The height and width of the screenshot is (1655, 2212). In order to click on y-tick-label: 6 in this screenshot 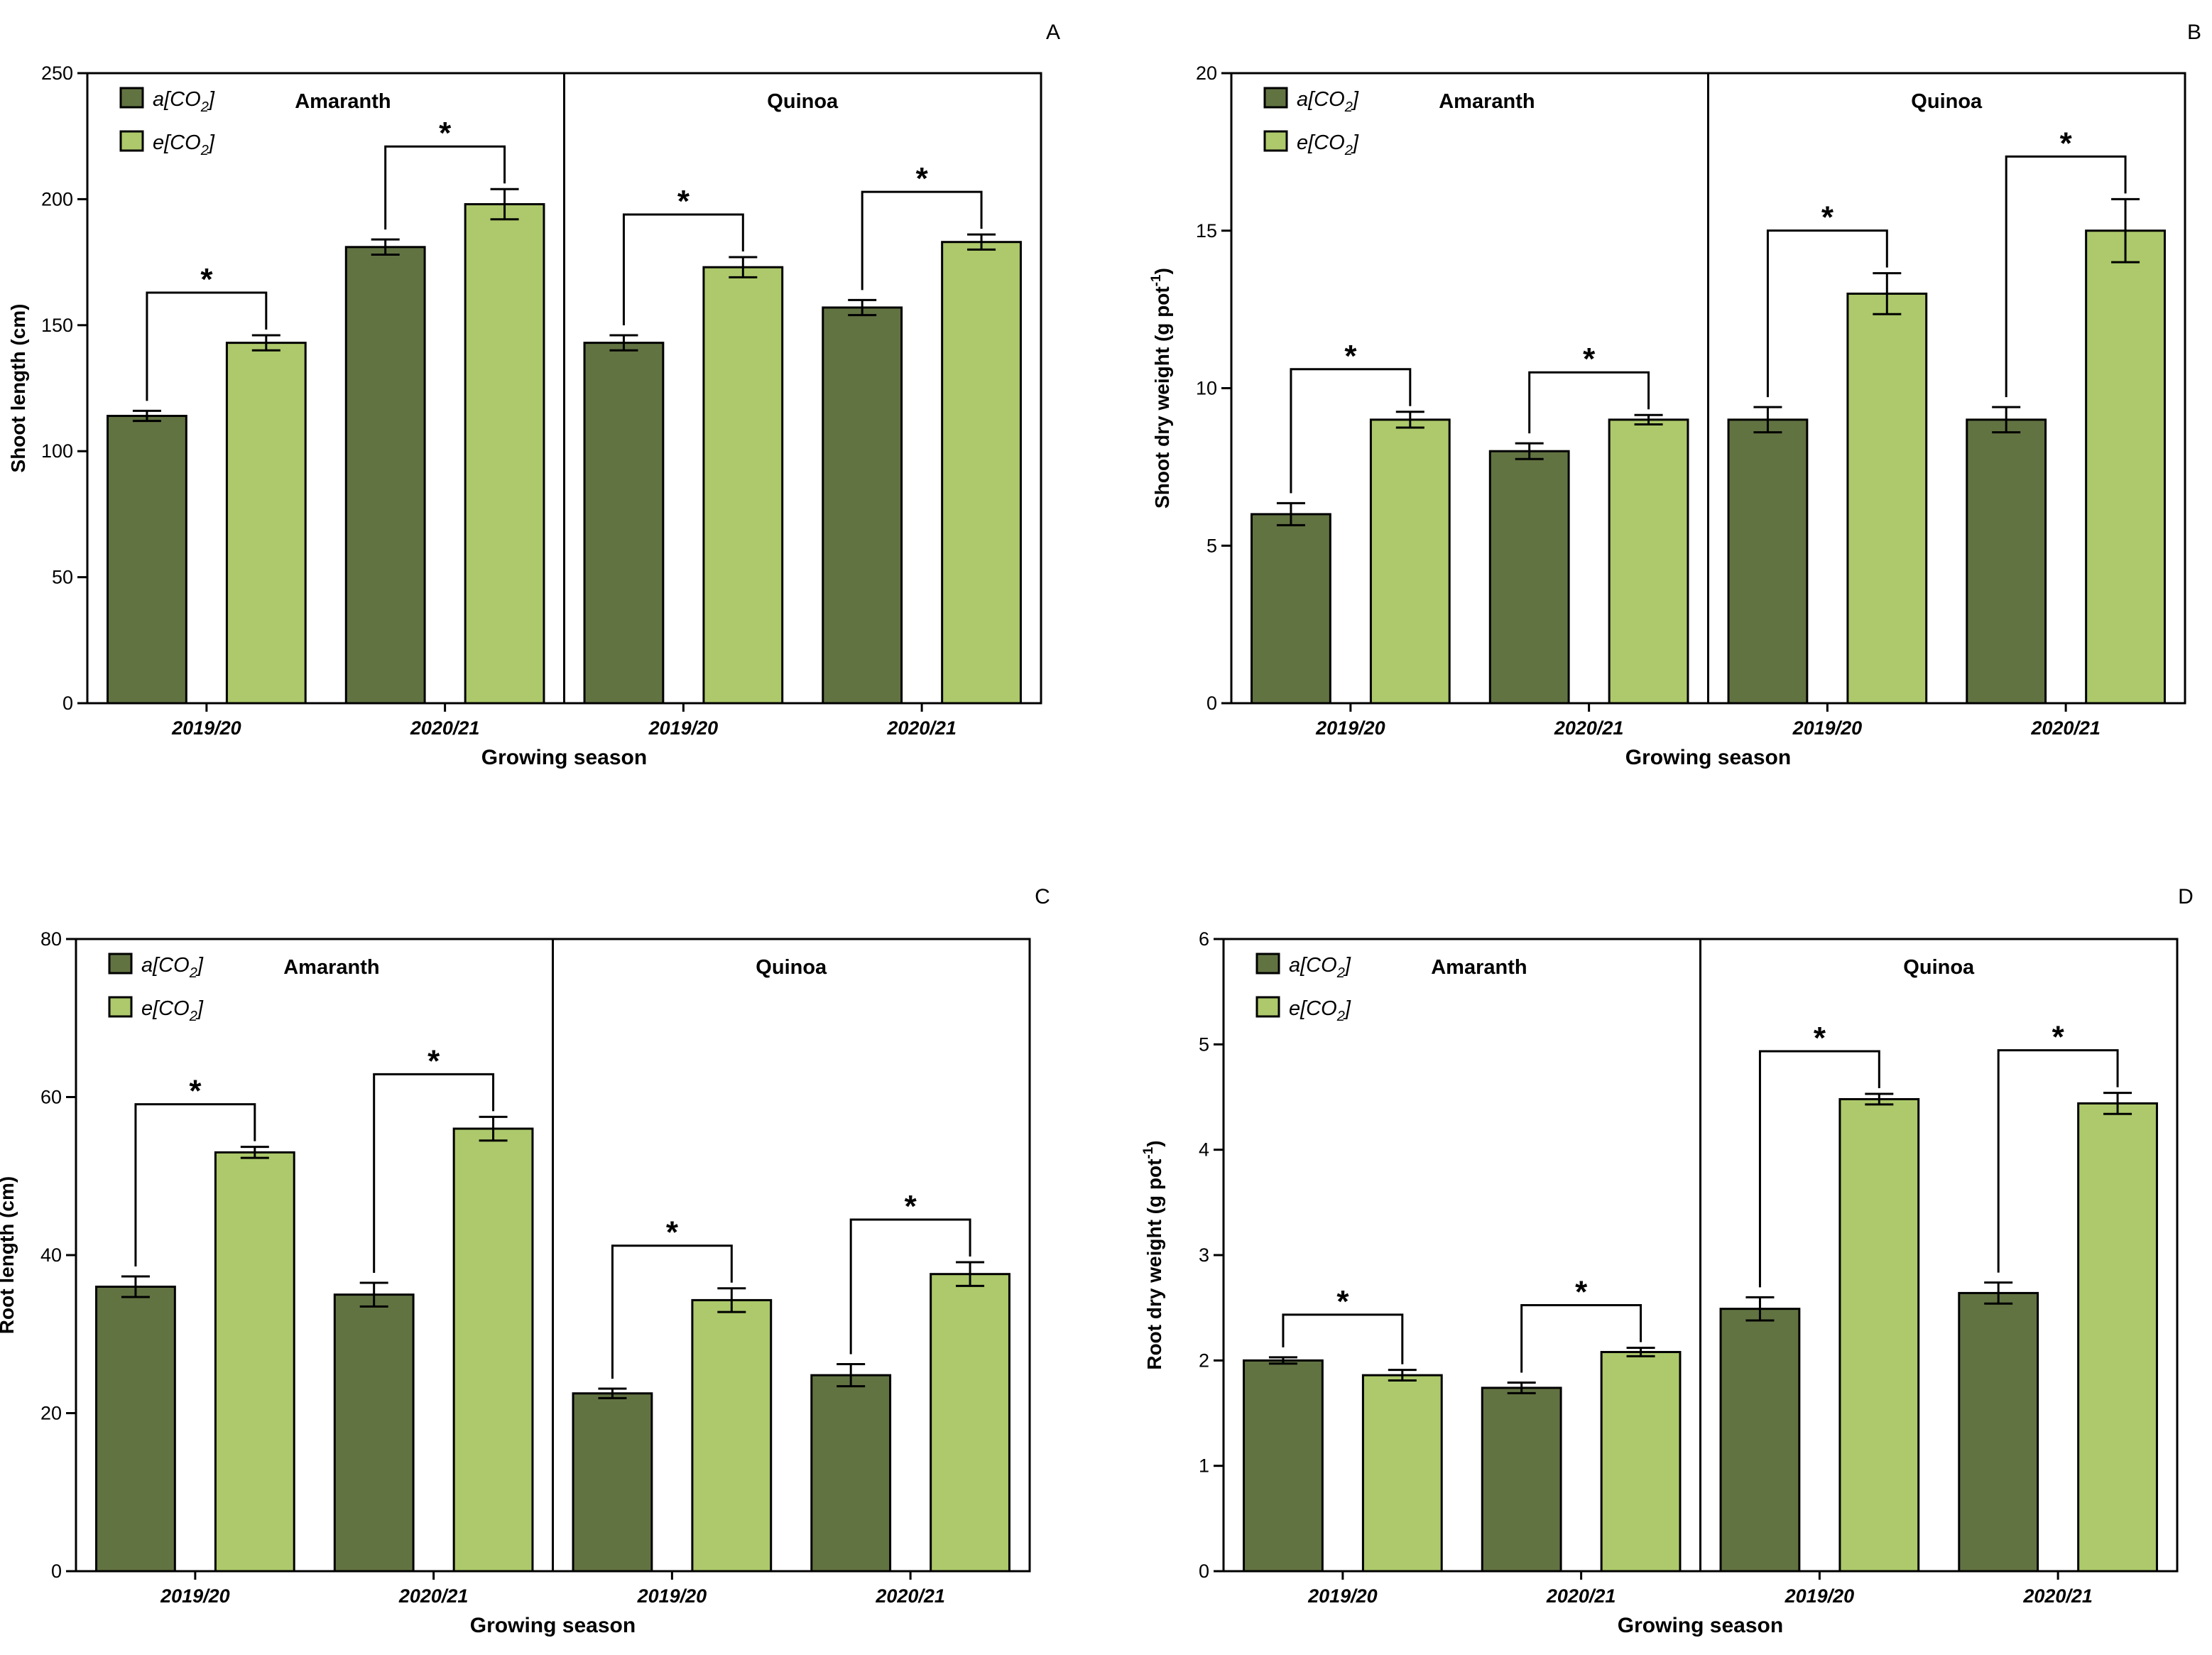, I will do `click(1204, 939)`.